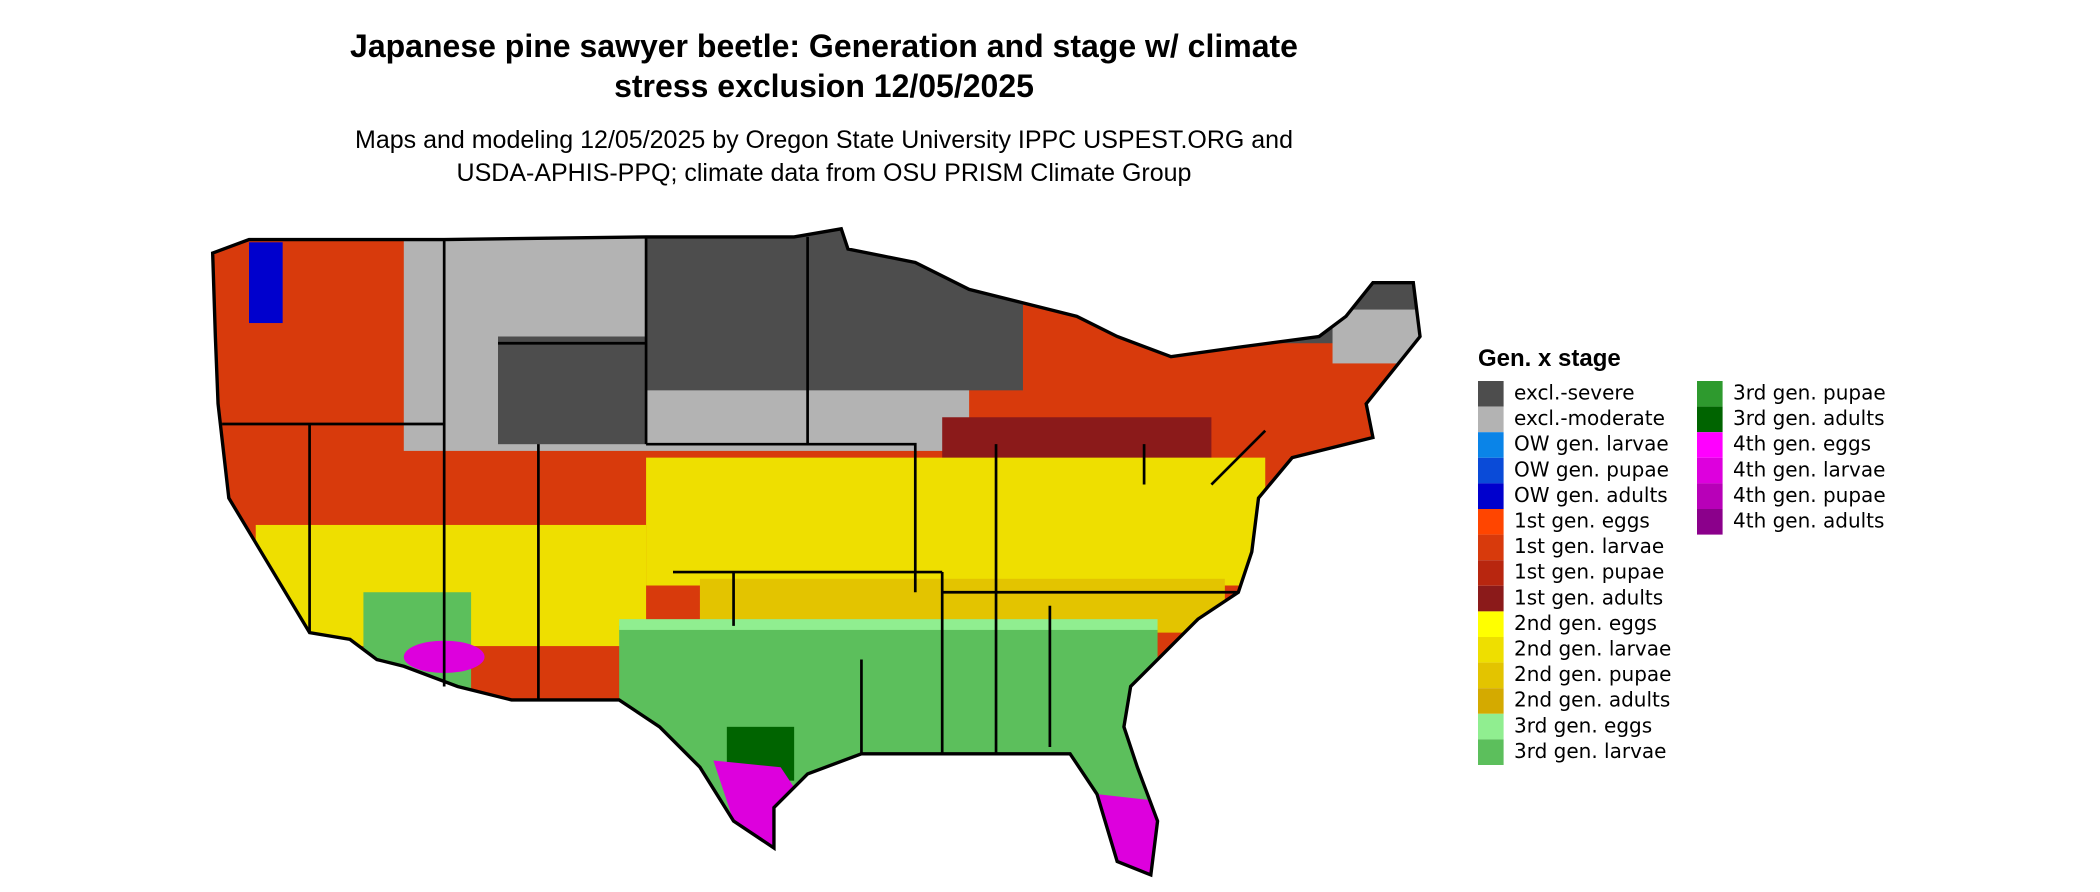 Image resolution: width=2100 pixels, height=892 pixels. Describe the element at coordinates (1592, 700) in the screenshot. I see `legend-label: 2nd gen. adults` at that location.